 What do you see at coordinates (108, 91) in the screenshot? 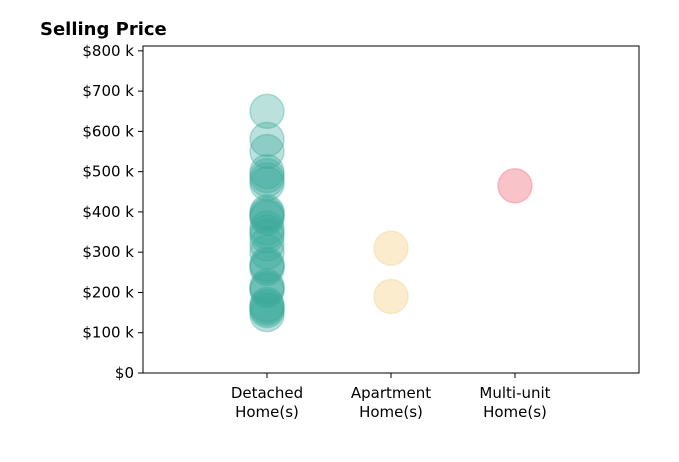
I see `y-tick-label: $700 k` at bounding box center [108, 91].